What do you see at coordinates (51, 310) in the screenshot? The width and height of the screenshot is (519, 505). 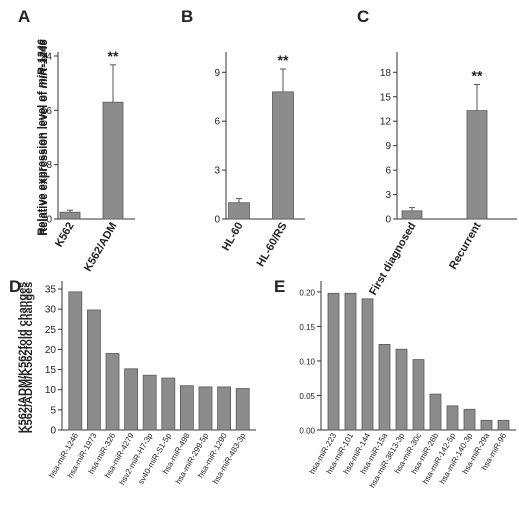 I see `y-tick-label: 30` at bounding box center [51, 310].